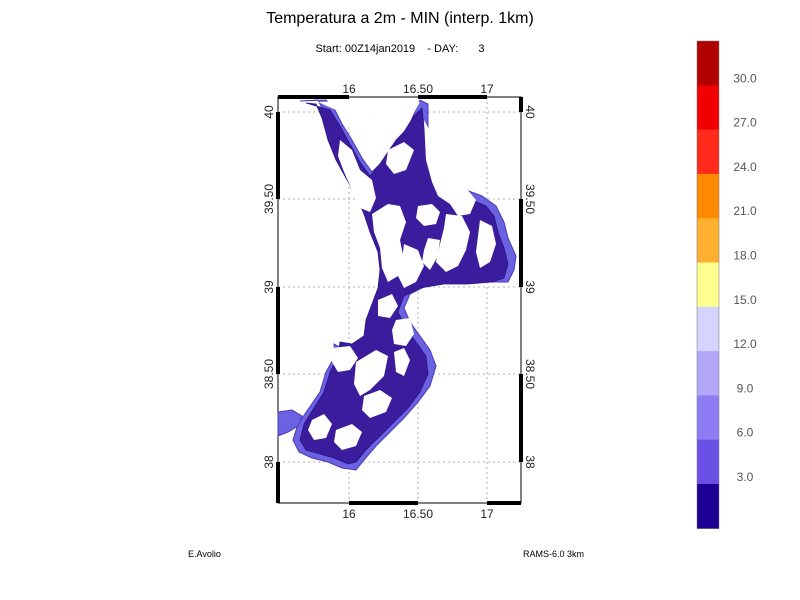  What do you see at coordinates (745, 388) in the screenshot?
I see `colorbar-label: 9.0` at bounding box center [745, 388].